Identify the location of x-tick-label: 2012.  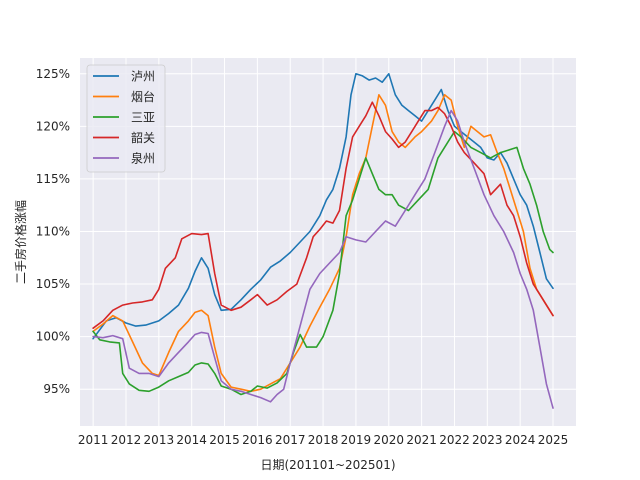
(126, 440).